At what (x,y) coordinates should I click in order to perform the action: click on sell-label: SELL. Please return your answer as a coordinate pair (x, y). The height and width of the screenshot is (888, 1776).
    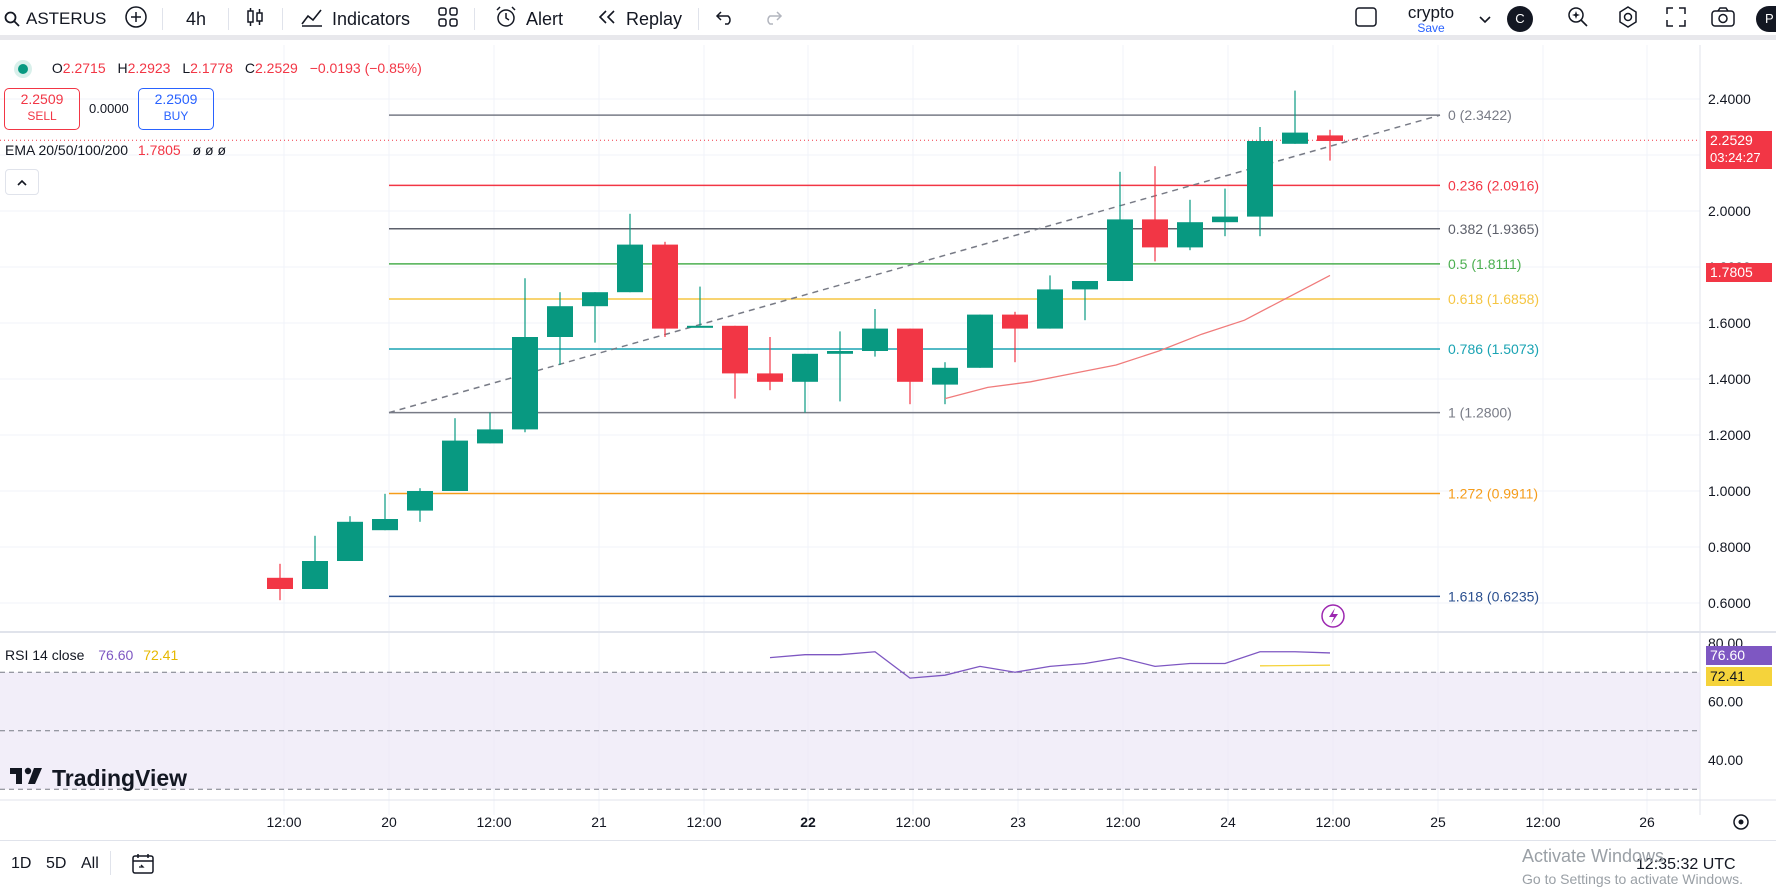
    Looking at the image, I should click on (42, 116).